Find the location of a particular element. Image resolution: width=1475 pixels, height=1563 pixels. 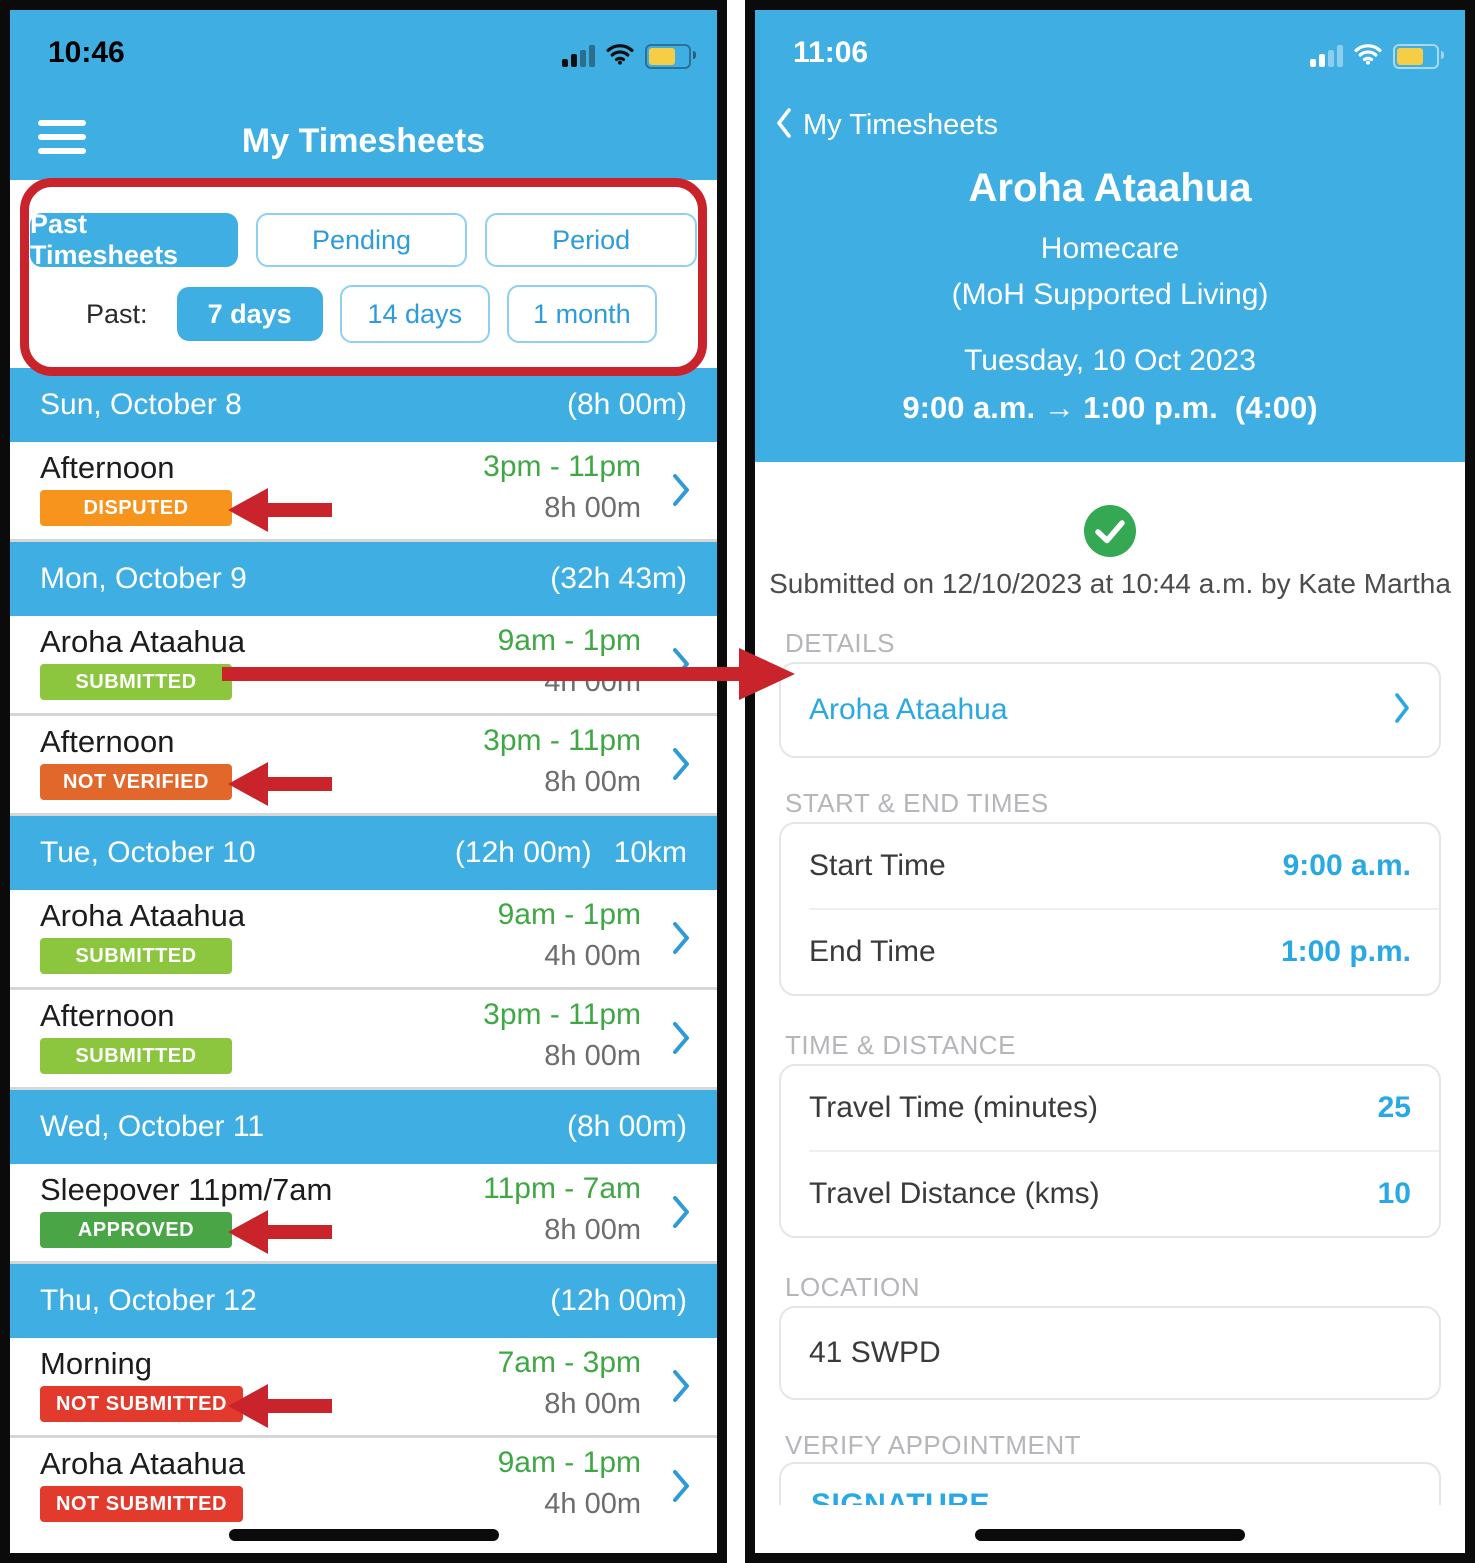

day-section-date: Tue, October 10 is located at coordinates (148, 852).